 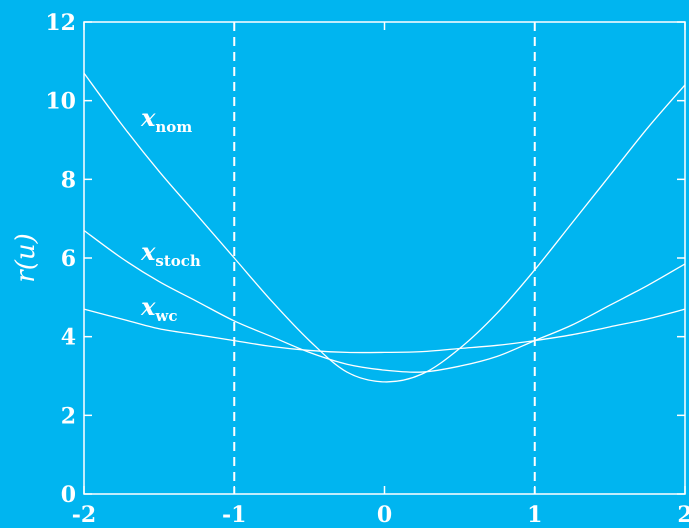 What do you see at coordinates (234, 512) in the screenshot?
I see `x-tick-label: -1` at bounding box center [234, 512].